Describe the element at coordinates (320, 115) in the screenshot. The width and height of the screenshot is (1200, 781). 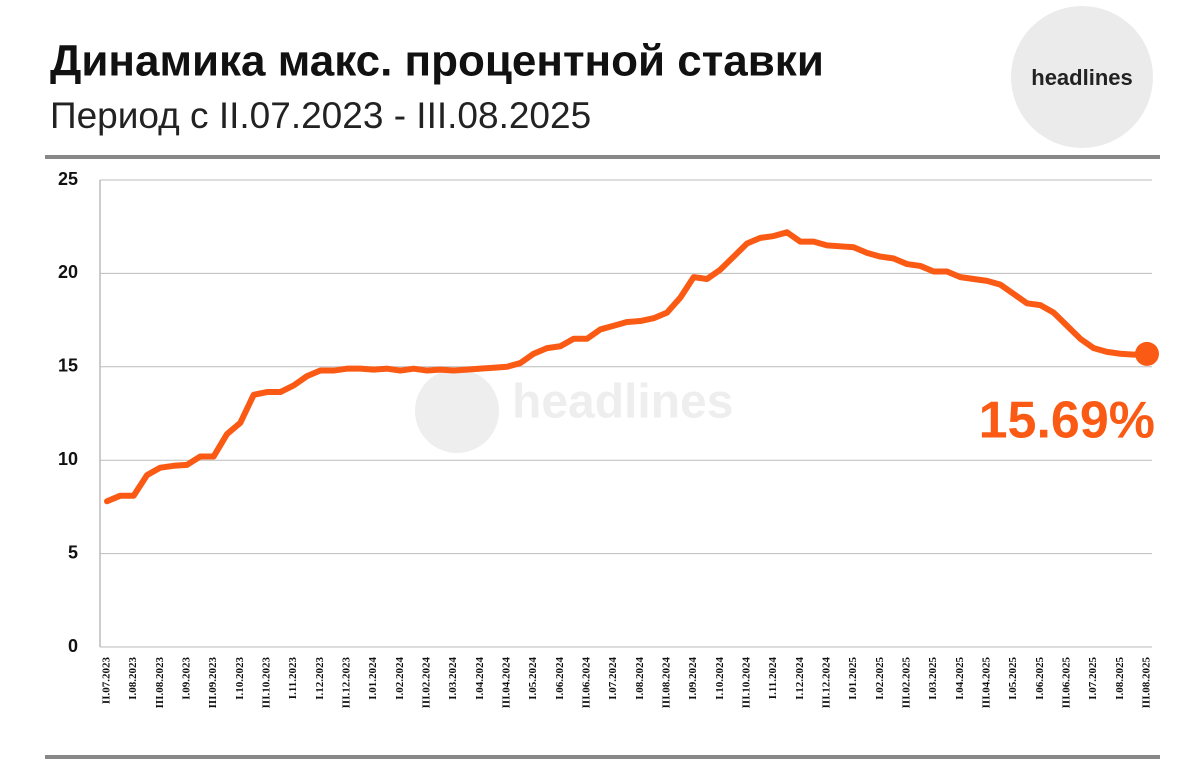
I see `chart-subtitle: Период с II.07.2023 - III.08.2025` at that location.